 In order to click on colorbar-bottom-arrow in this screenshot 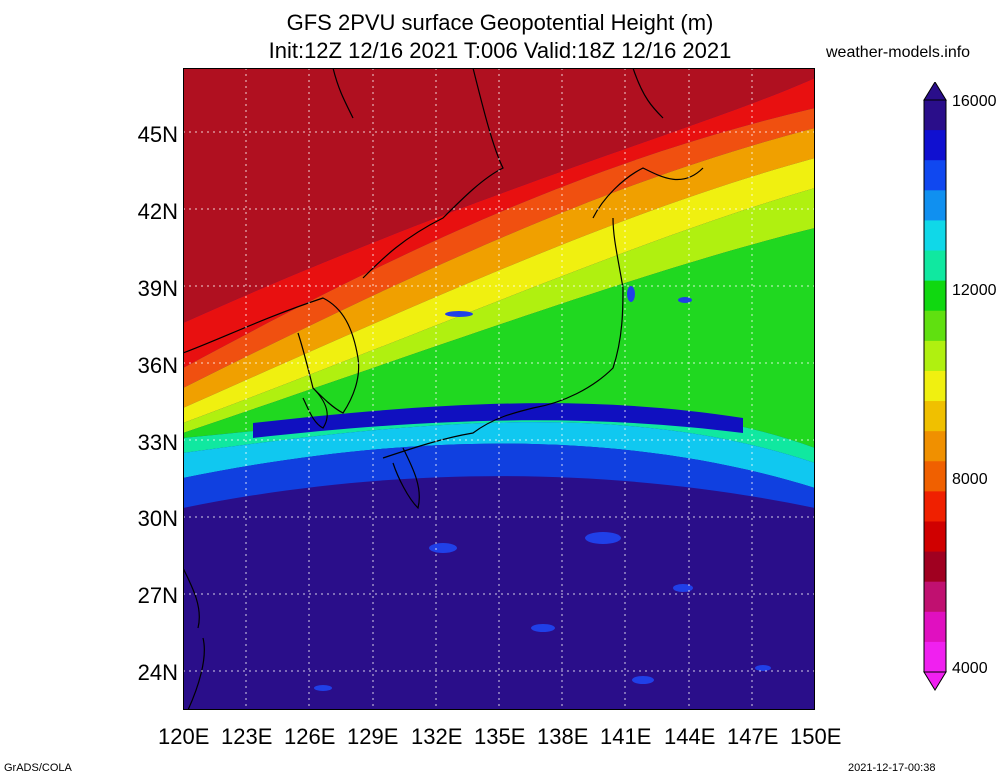, I will do `click(935, 681)`.